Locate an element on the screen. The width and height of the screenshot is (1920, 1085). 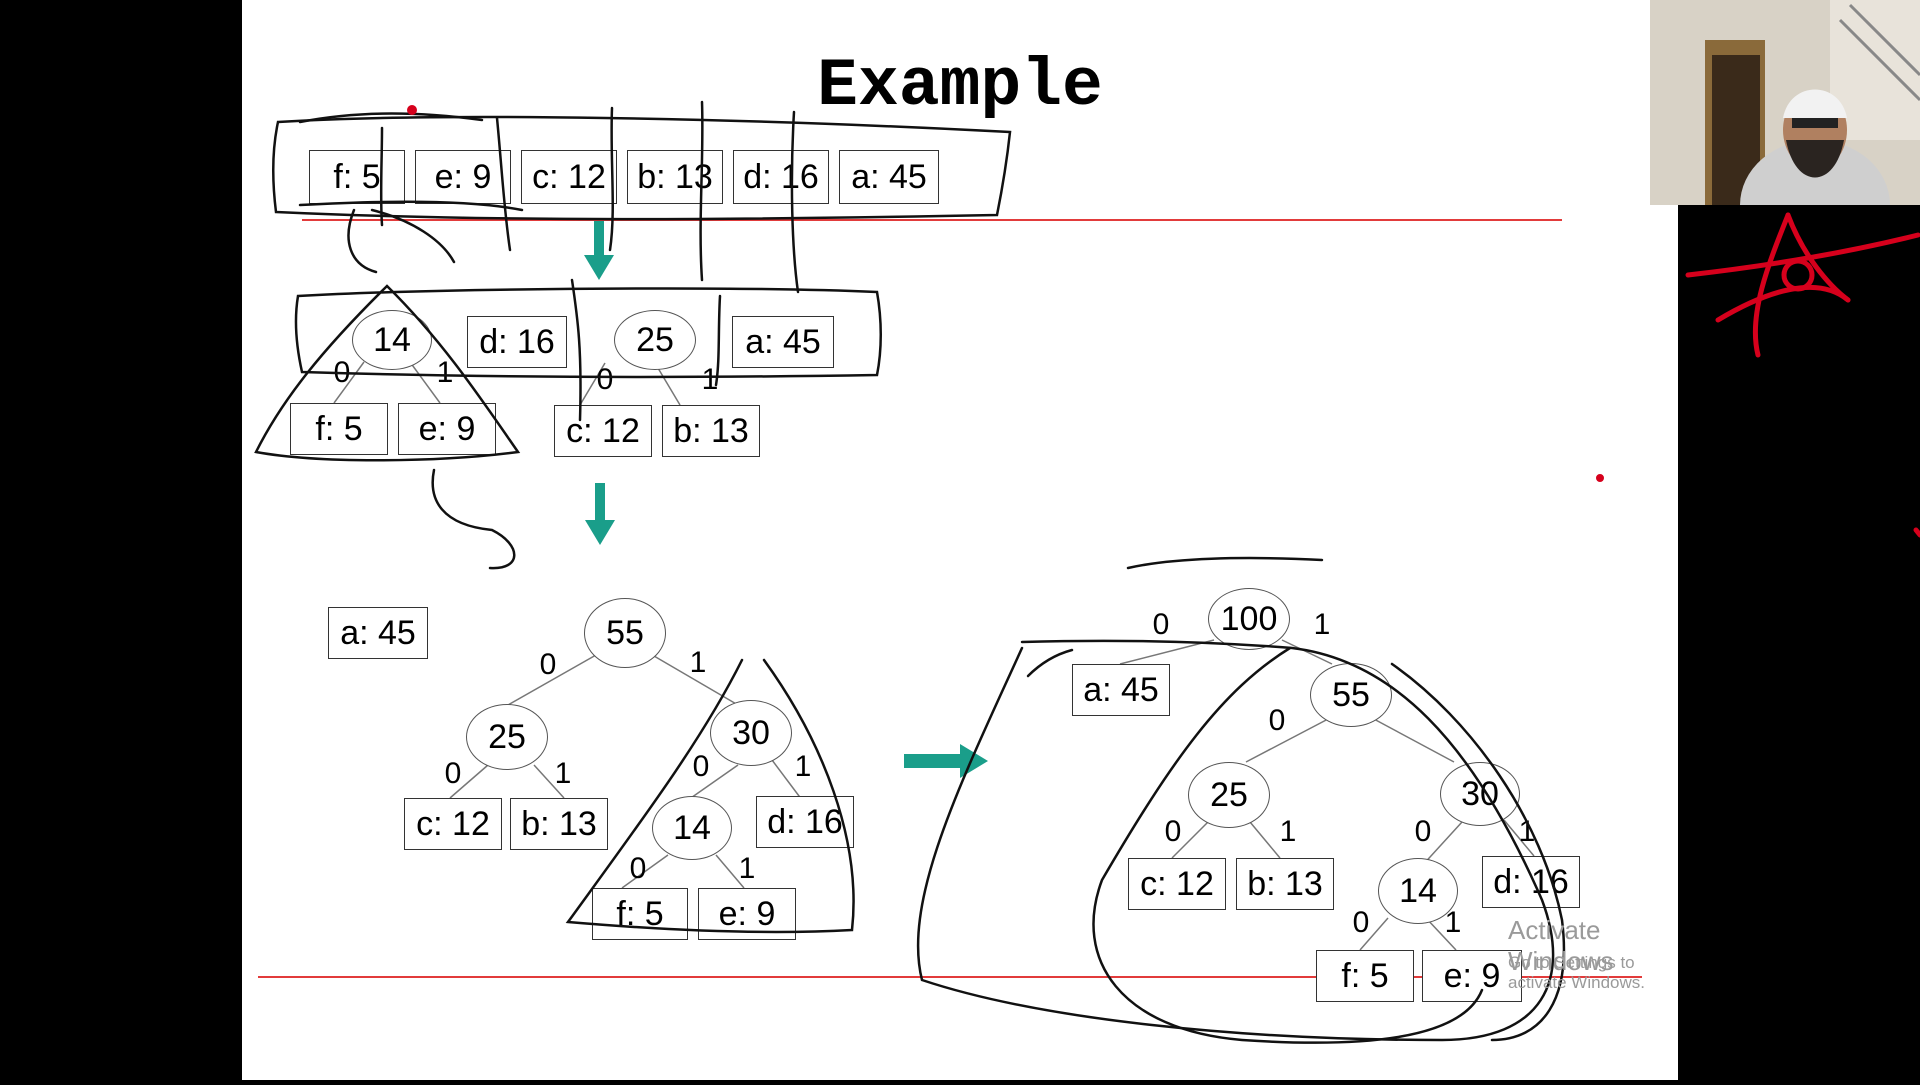
stage3-a45: a: 45 is located at coordinates (378, 633).